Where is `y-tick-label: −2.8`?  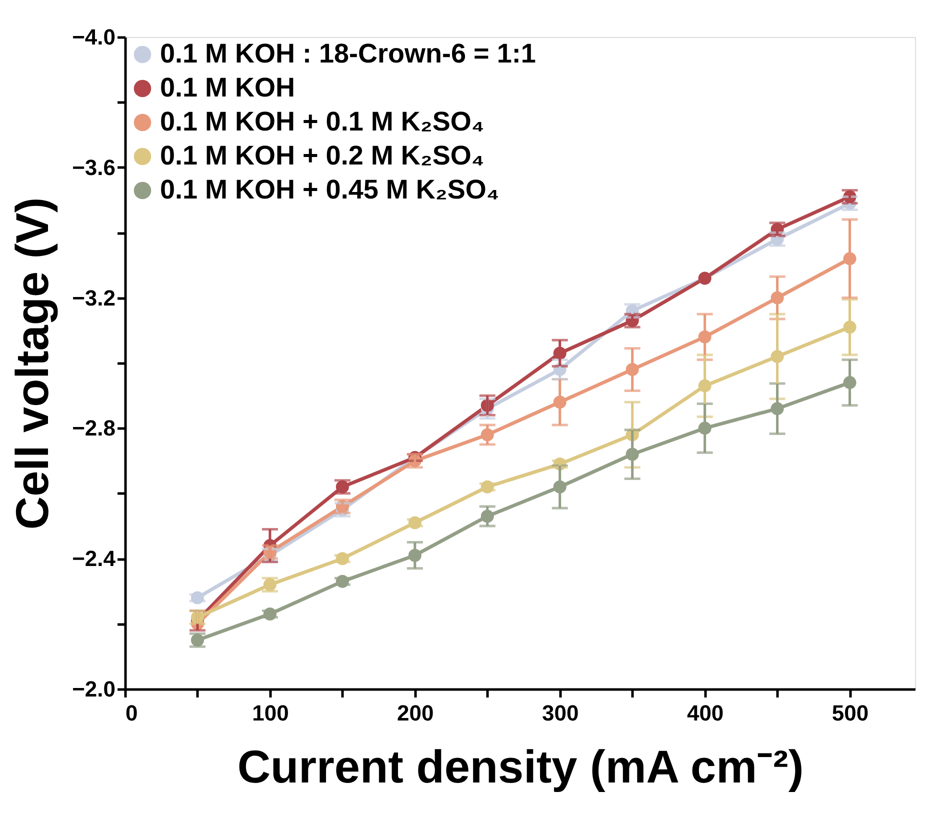 y-tick-label: −2.8 is located at coordinates (94, 428).